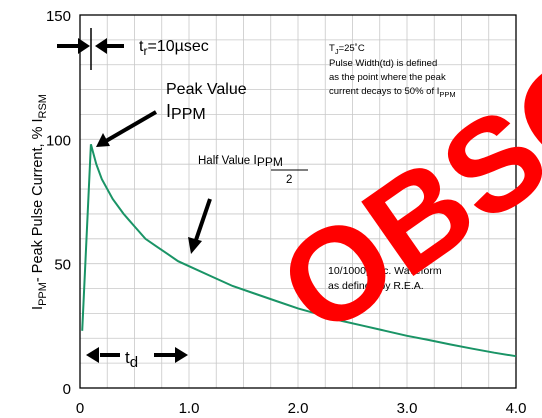 The image size is (542, 418). What do you see at coordinates (392, 92) in the screenshot?
I see `note-line-4: current decays to 50% of IPPM` at bounding box center [392, 92].